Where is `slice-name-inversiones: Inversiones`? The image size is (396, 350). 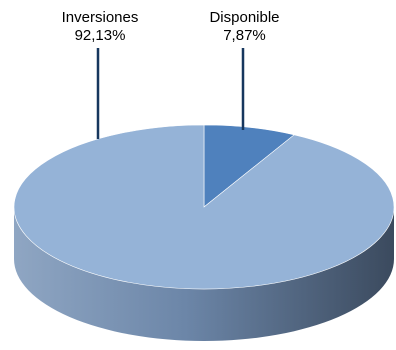
slice-name-inversiones: Inversiones is located at coordinates (100, 17).